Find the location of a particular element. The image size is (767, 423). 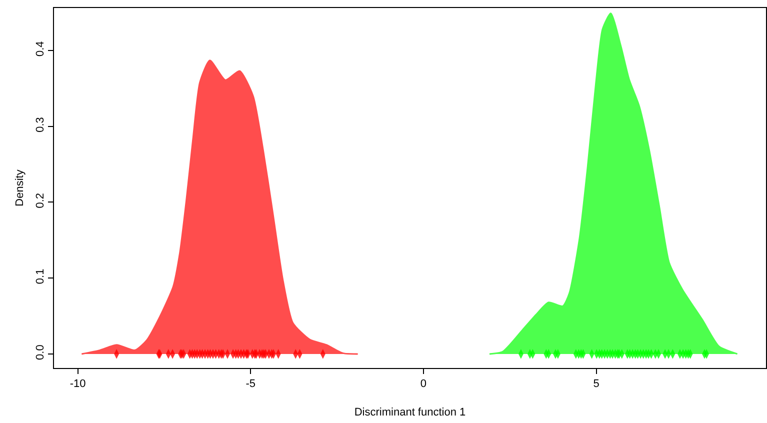

x-axis-title: Discriminant function 1 is located at coordinates (410, 412).